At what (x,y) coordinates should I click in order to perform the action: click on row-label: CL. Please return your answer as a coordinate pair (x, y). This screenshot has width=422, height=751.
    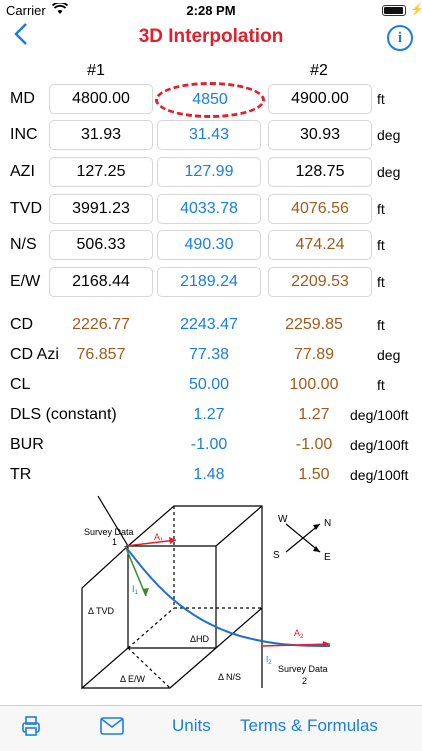
    Looking at the image, I should click on (20, 384).